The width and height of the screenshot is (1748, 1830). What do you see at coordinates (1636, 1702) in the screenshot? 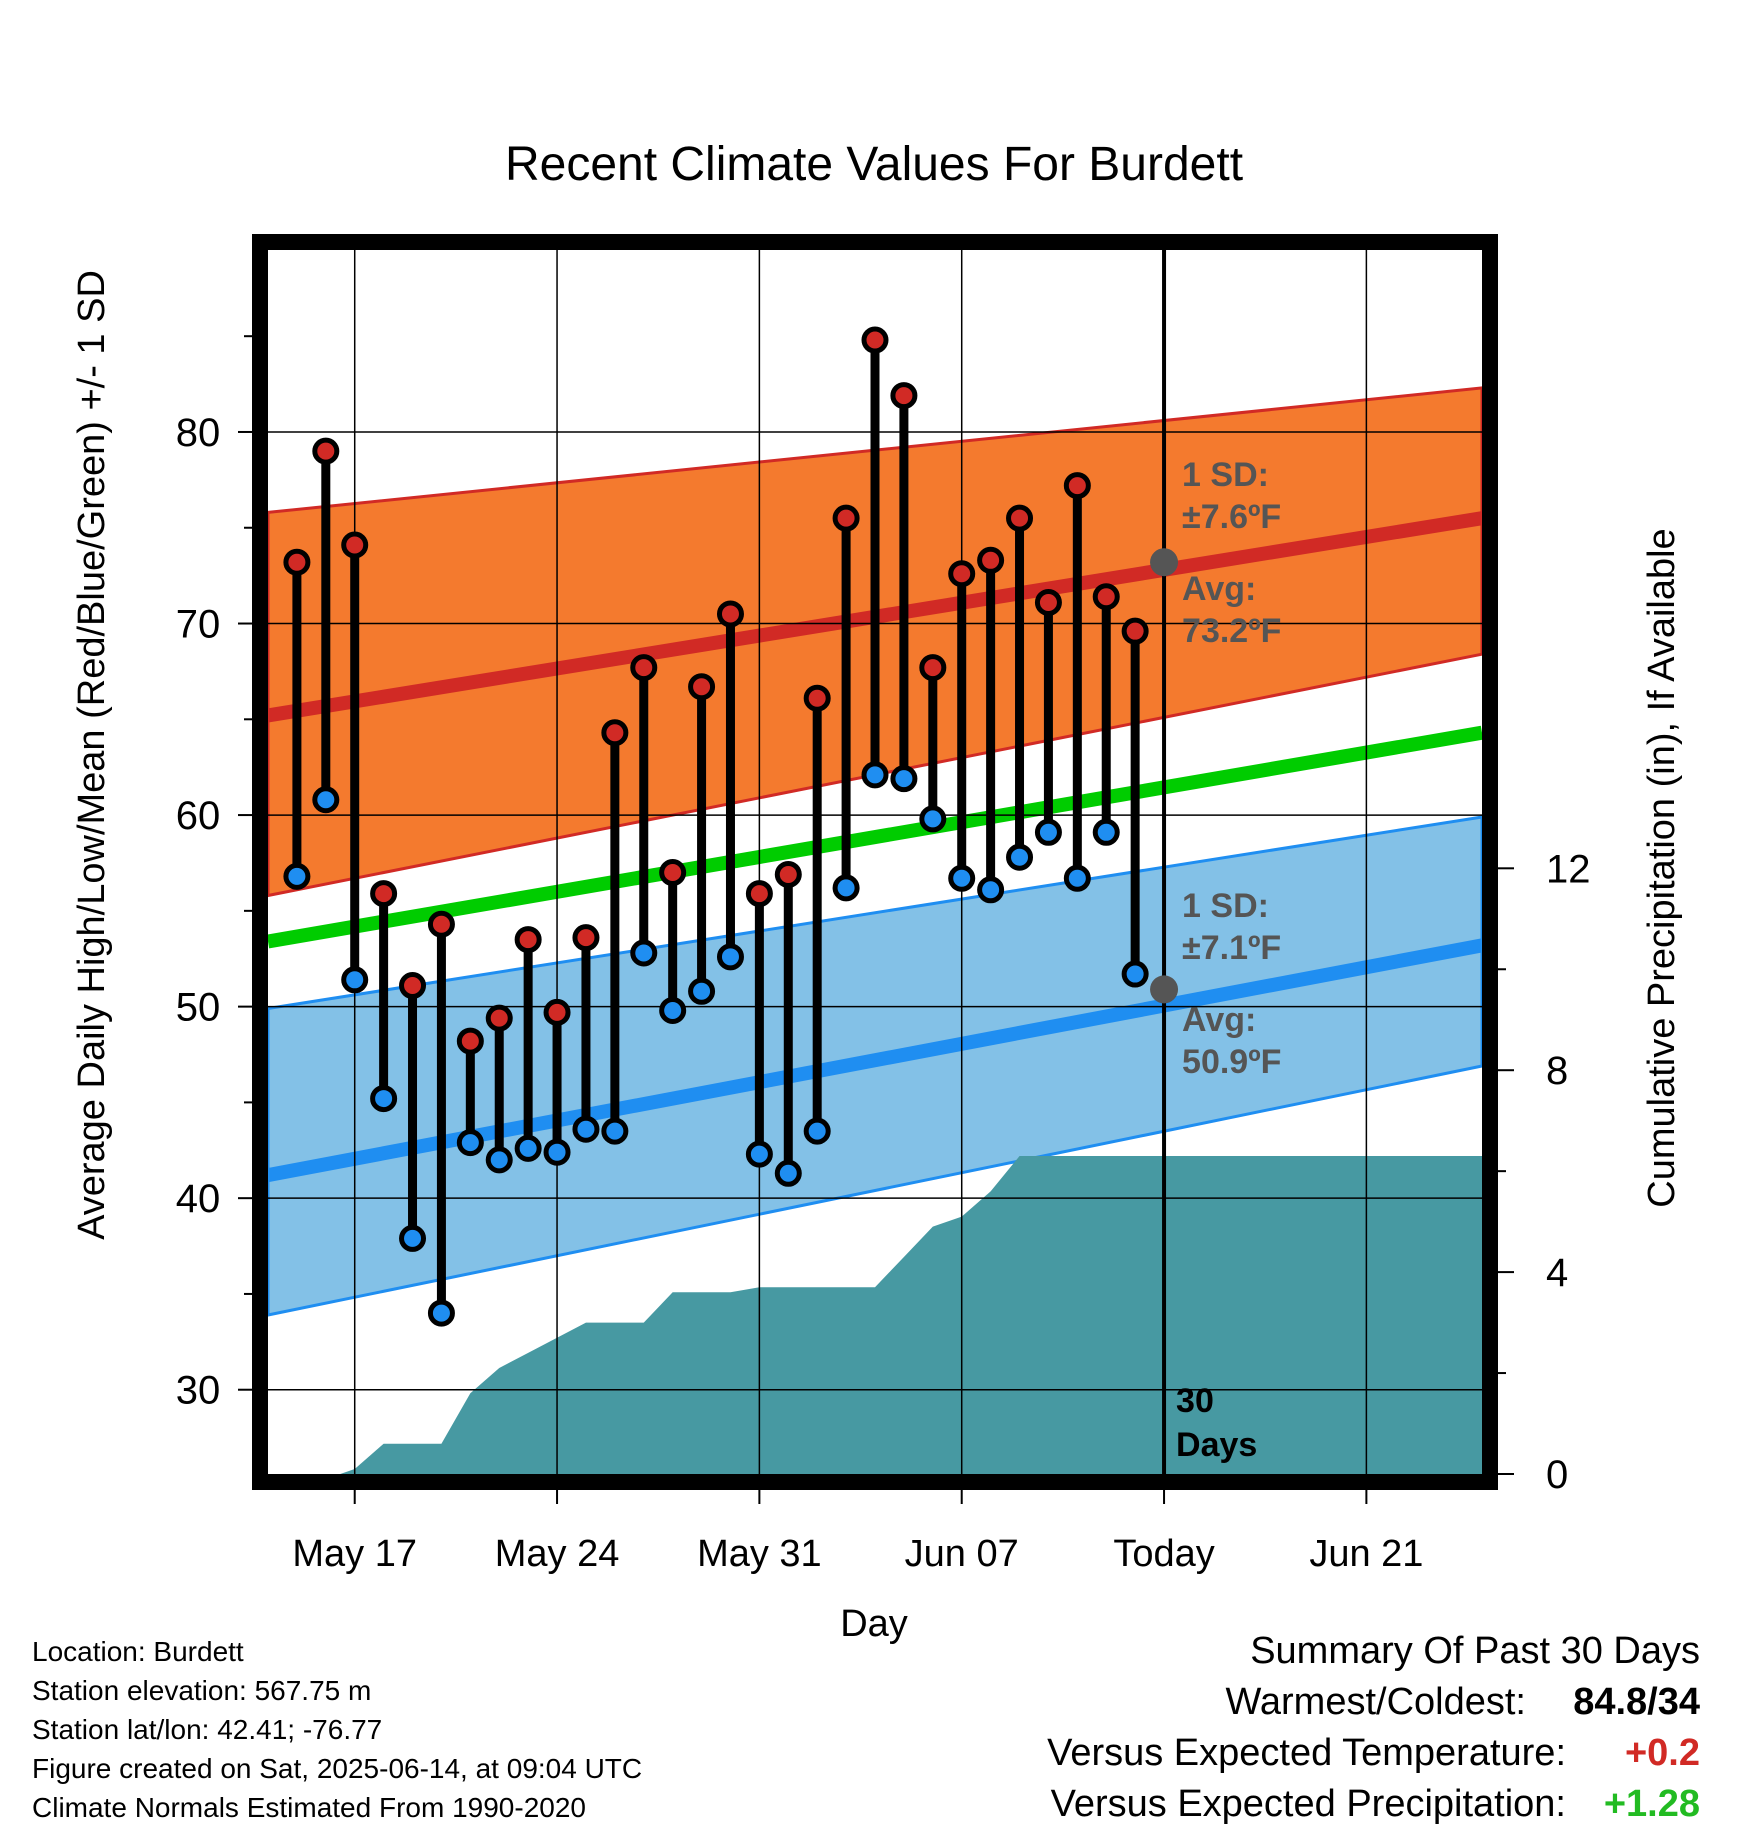
I see `warmest-value: 84.8/34` at bounding box center [1636, 1702].